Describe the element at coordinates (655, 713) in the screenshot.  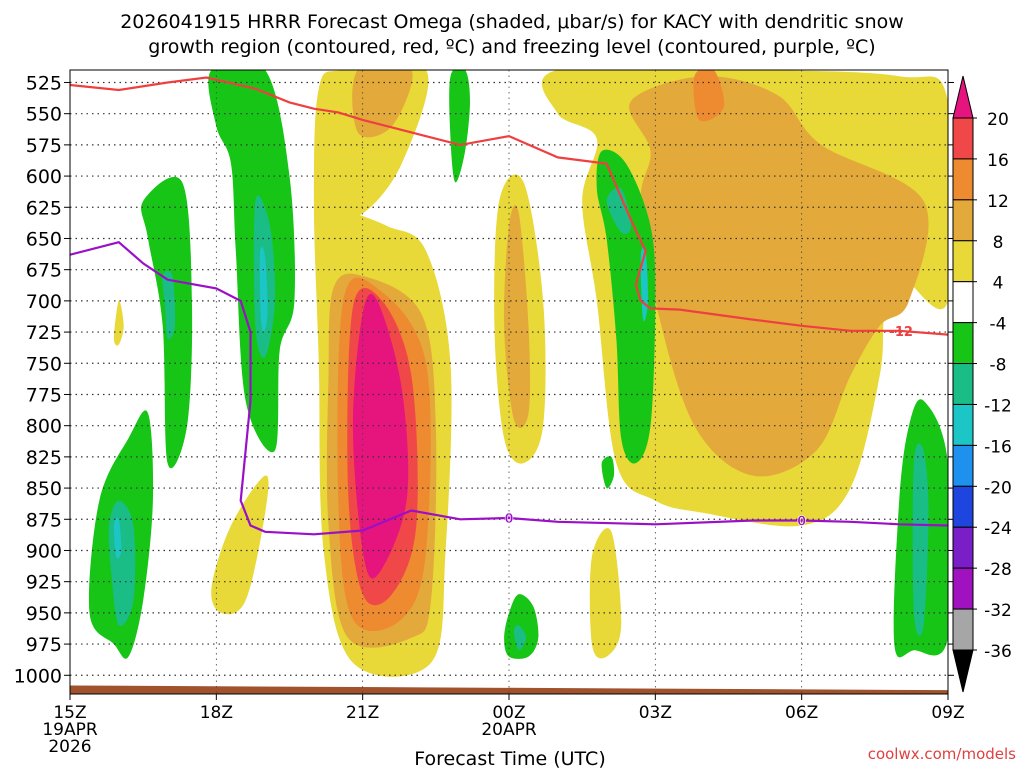
I see `x-tick-label-12-0: 03Z` at that location.